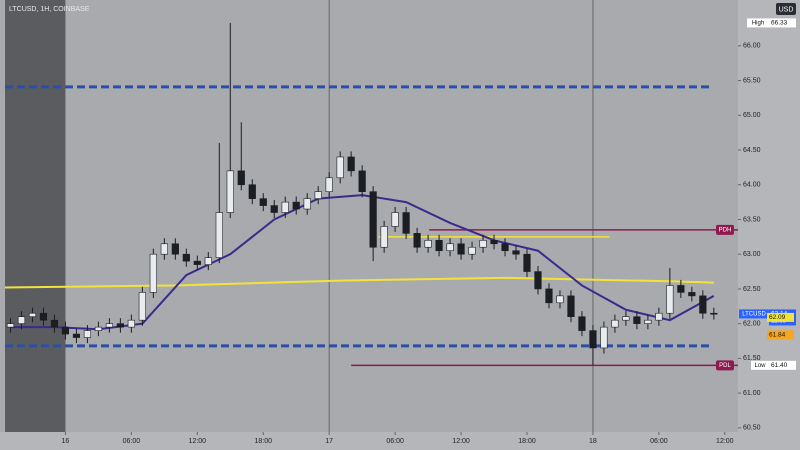 The image size is (800, 450). I want to click on y-tick-label: 60.50, so click(752, 428).